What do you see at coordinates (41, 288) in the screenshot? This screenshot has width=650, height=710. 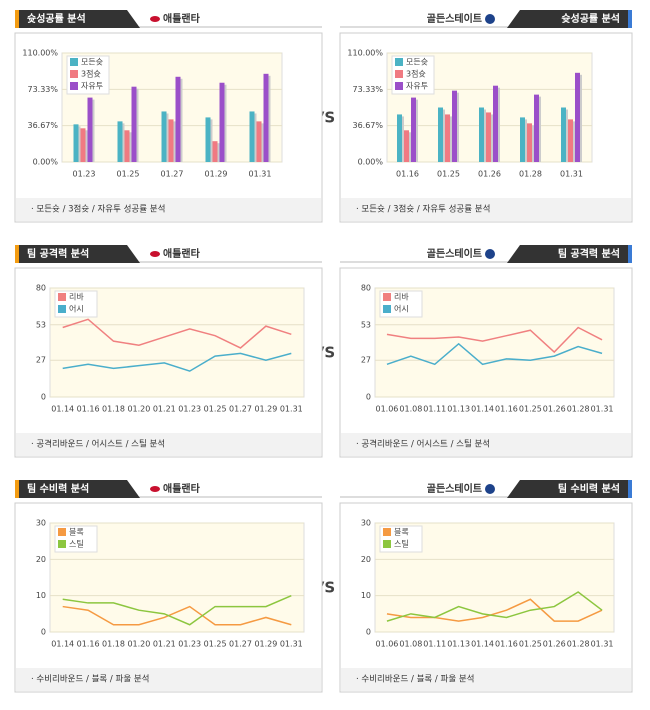 I see `y-tick-label: 80` at bounding box center [41, 288].